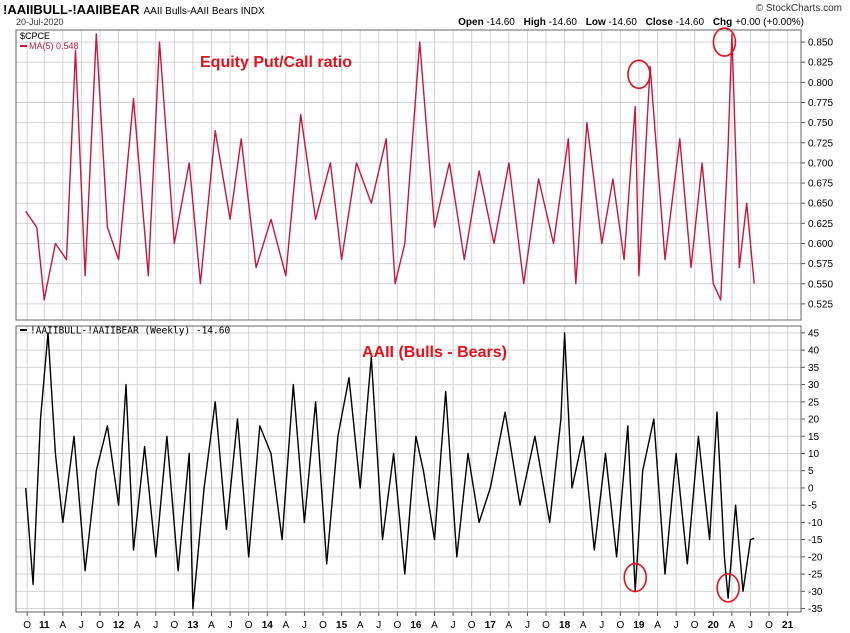 Image resolution: width=850 pixels, height=633 pixels. What do you see at coordinates (788, 625) in the screenshot?
I see `x-tick-label-41: 21` at bounding box center [788, 625].